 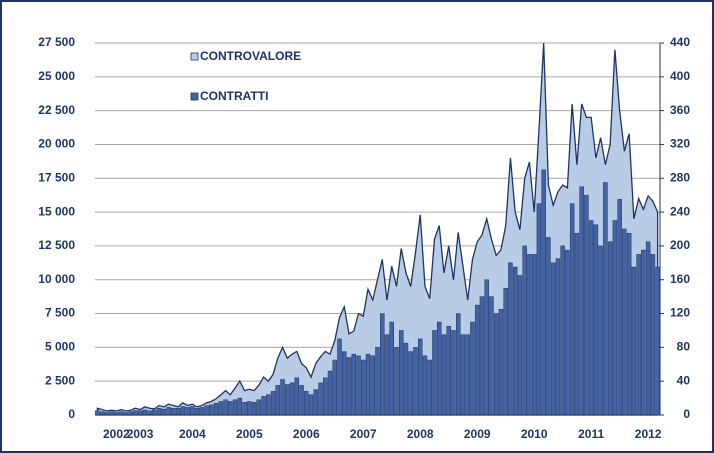 What do you see at coordinates (116, 434) in the screenshot?
I see `x-tick-label: 2002` at bounding box center [116, 434].